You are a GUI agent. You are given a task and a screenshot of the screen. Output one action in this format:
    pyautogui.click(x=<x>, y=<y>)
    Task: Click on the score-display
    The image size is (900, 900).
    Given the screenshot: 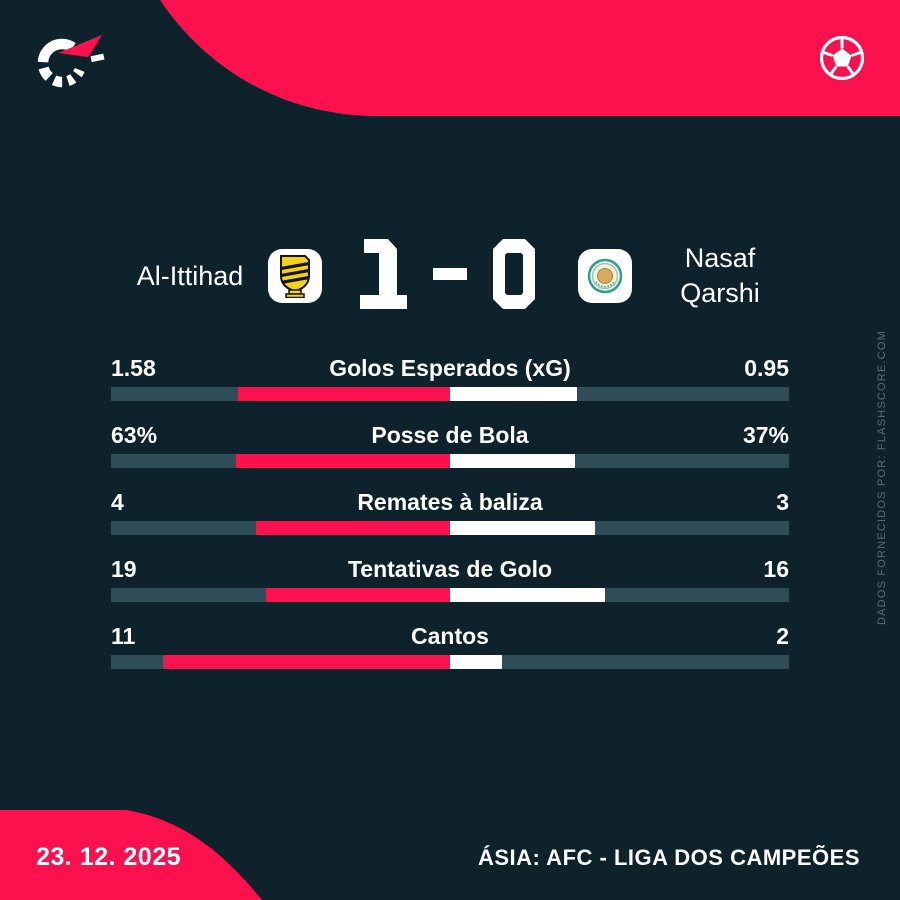 What is the action you would take?
    pyautogui.click(x=447, y=274)
    